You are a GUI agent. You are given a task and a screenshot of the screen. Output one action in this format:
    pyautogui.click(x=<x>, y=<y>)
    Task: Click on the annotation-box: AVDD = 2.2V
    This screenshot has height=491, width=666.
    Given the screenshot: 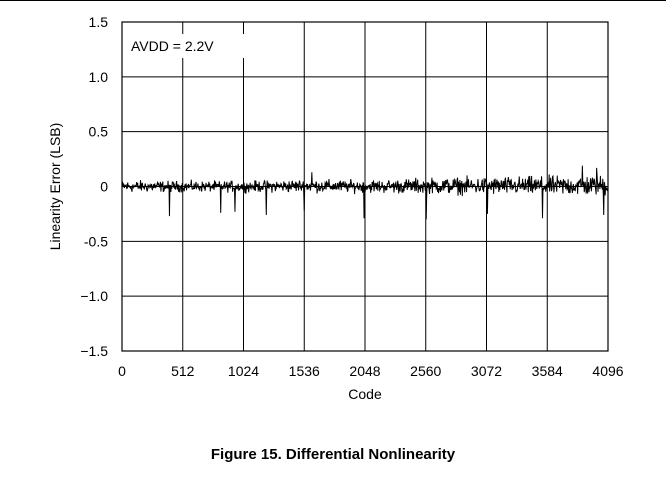 What is the action you would take?
    pyautogui.click(x=191, y=46)
    